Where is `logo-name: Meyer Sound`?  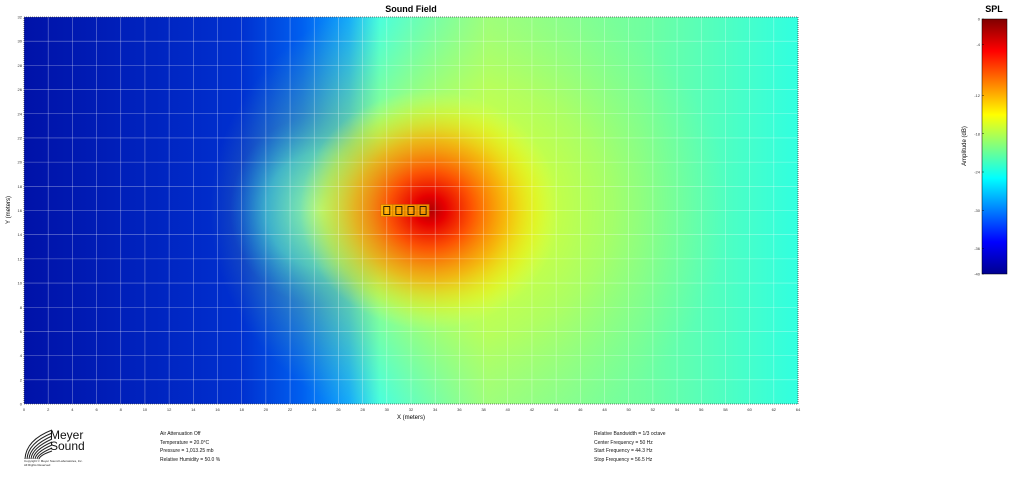 logo-name: Meyer Sound is located at coordinates (67, 440).